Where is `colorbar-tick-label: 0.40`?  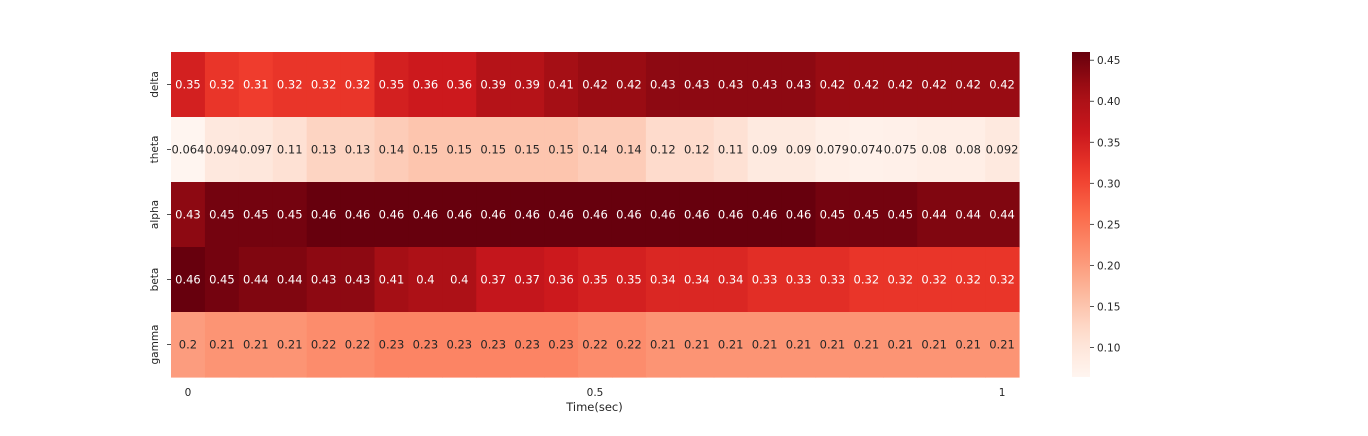 colorbar-tick-label: 0.40 is located at coordinates (1108, 102).